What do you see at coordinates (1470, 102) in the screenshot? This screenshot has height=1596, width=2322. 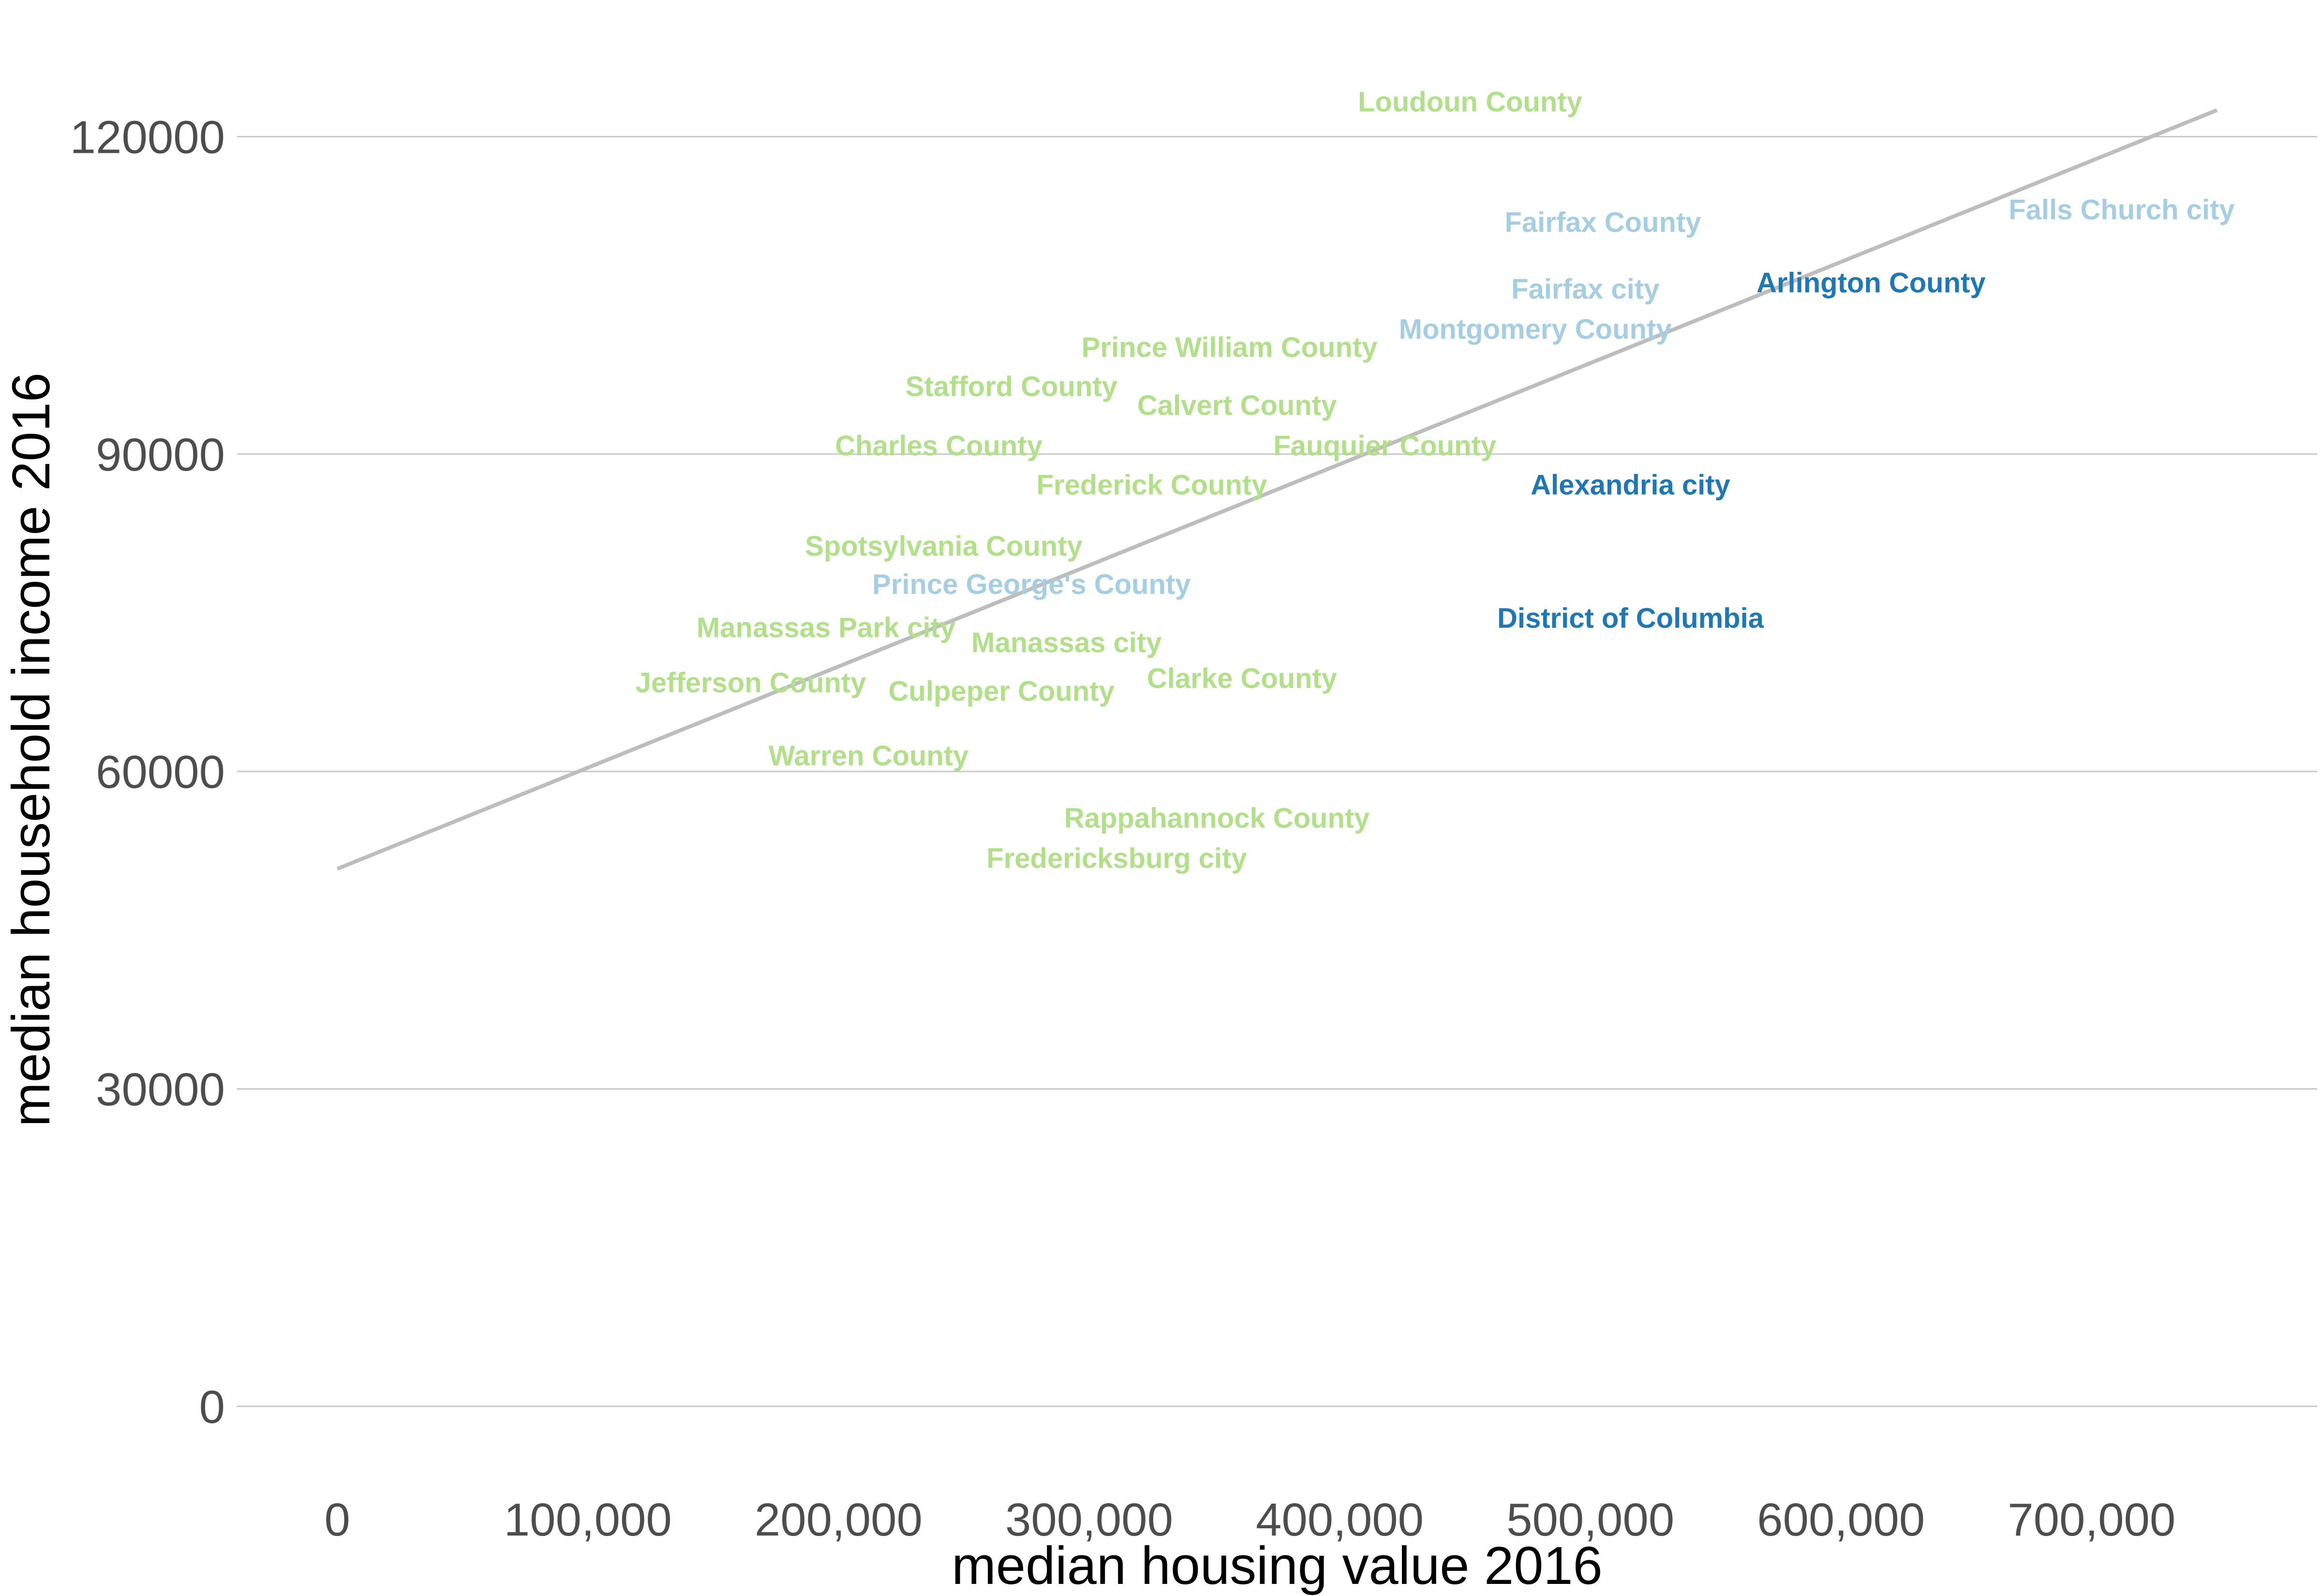 I see `data-point-label: Loudoun County` at bounding box center [1470, 102].